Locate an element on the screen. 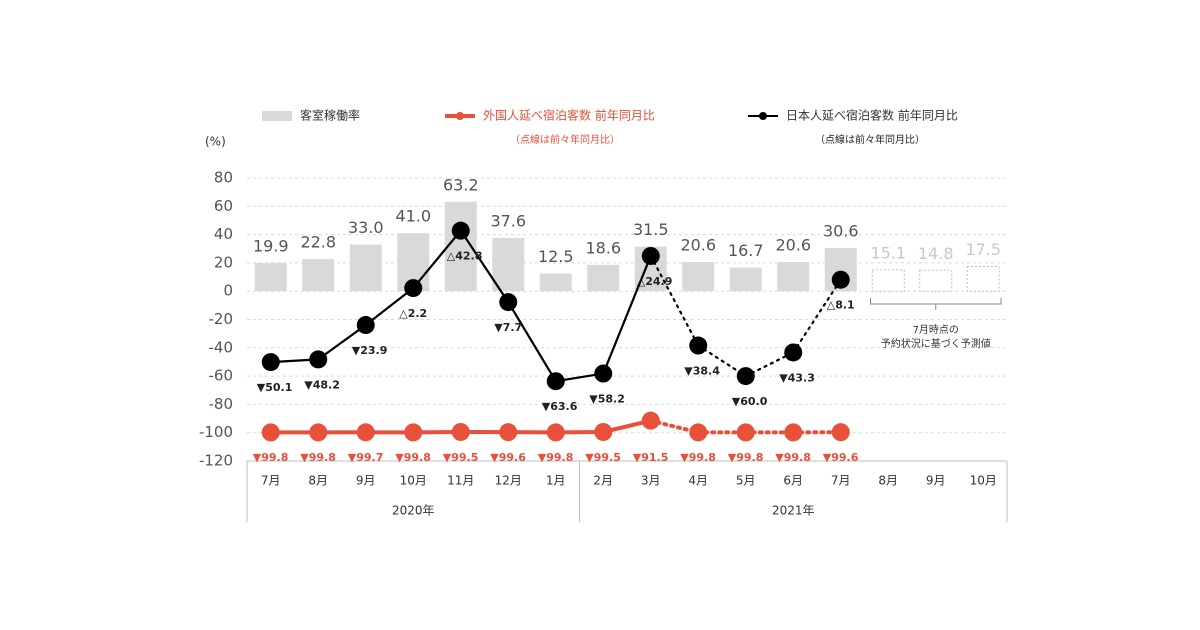 This screenshot has height=630, width=1200. bar-label: 12.5 is located at coordinates (556, 256).